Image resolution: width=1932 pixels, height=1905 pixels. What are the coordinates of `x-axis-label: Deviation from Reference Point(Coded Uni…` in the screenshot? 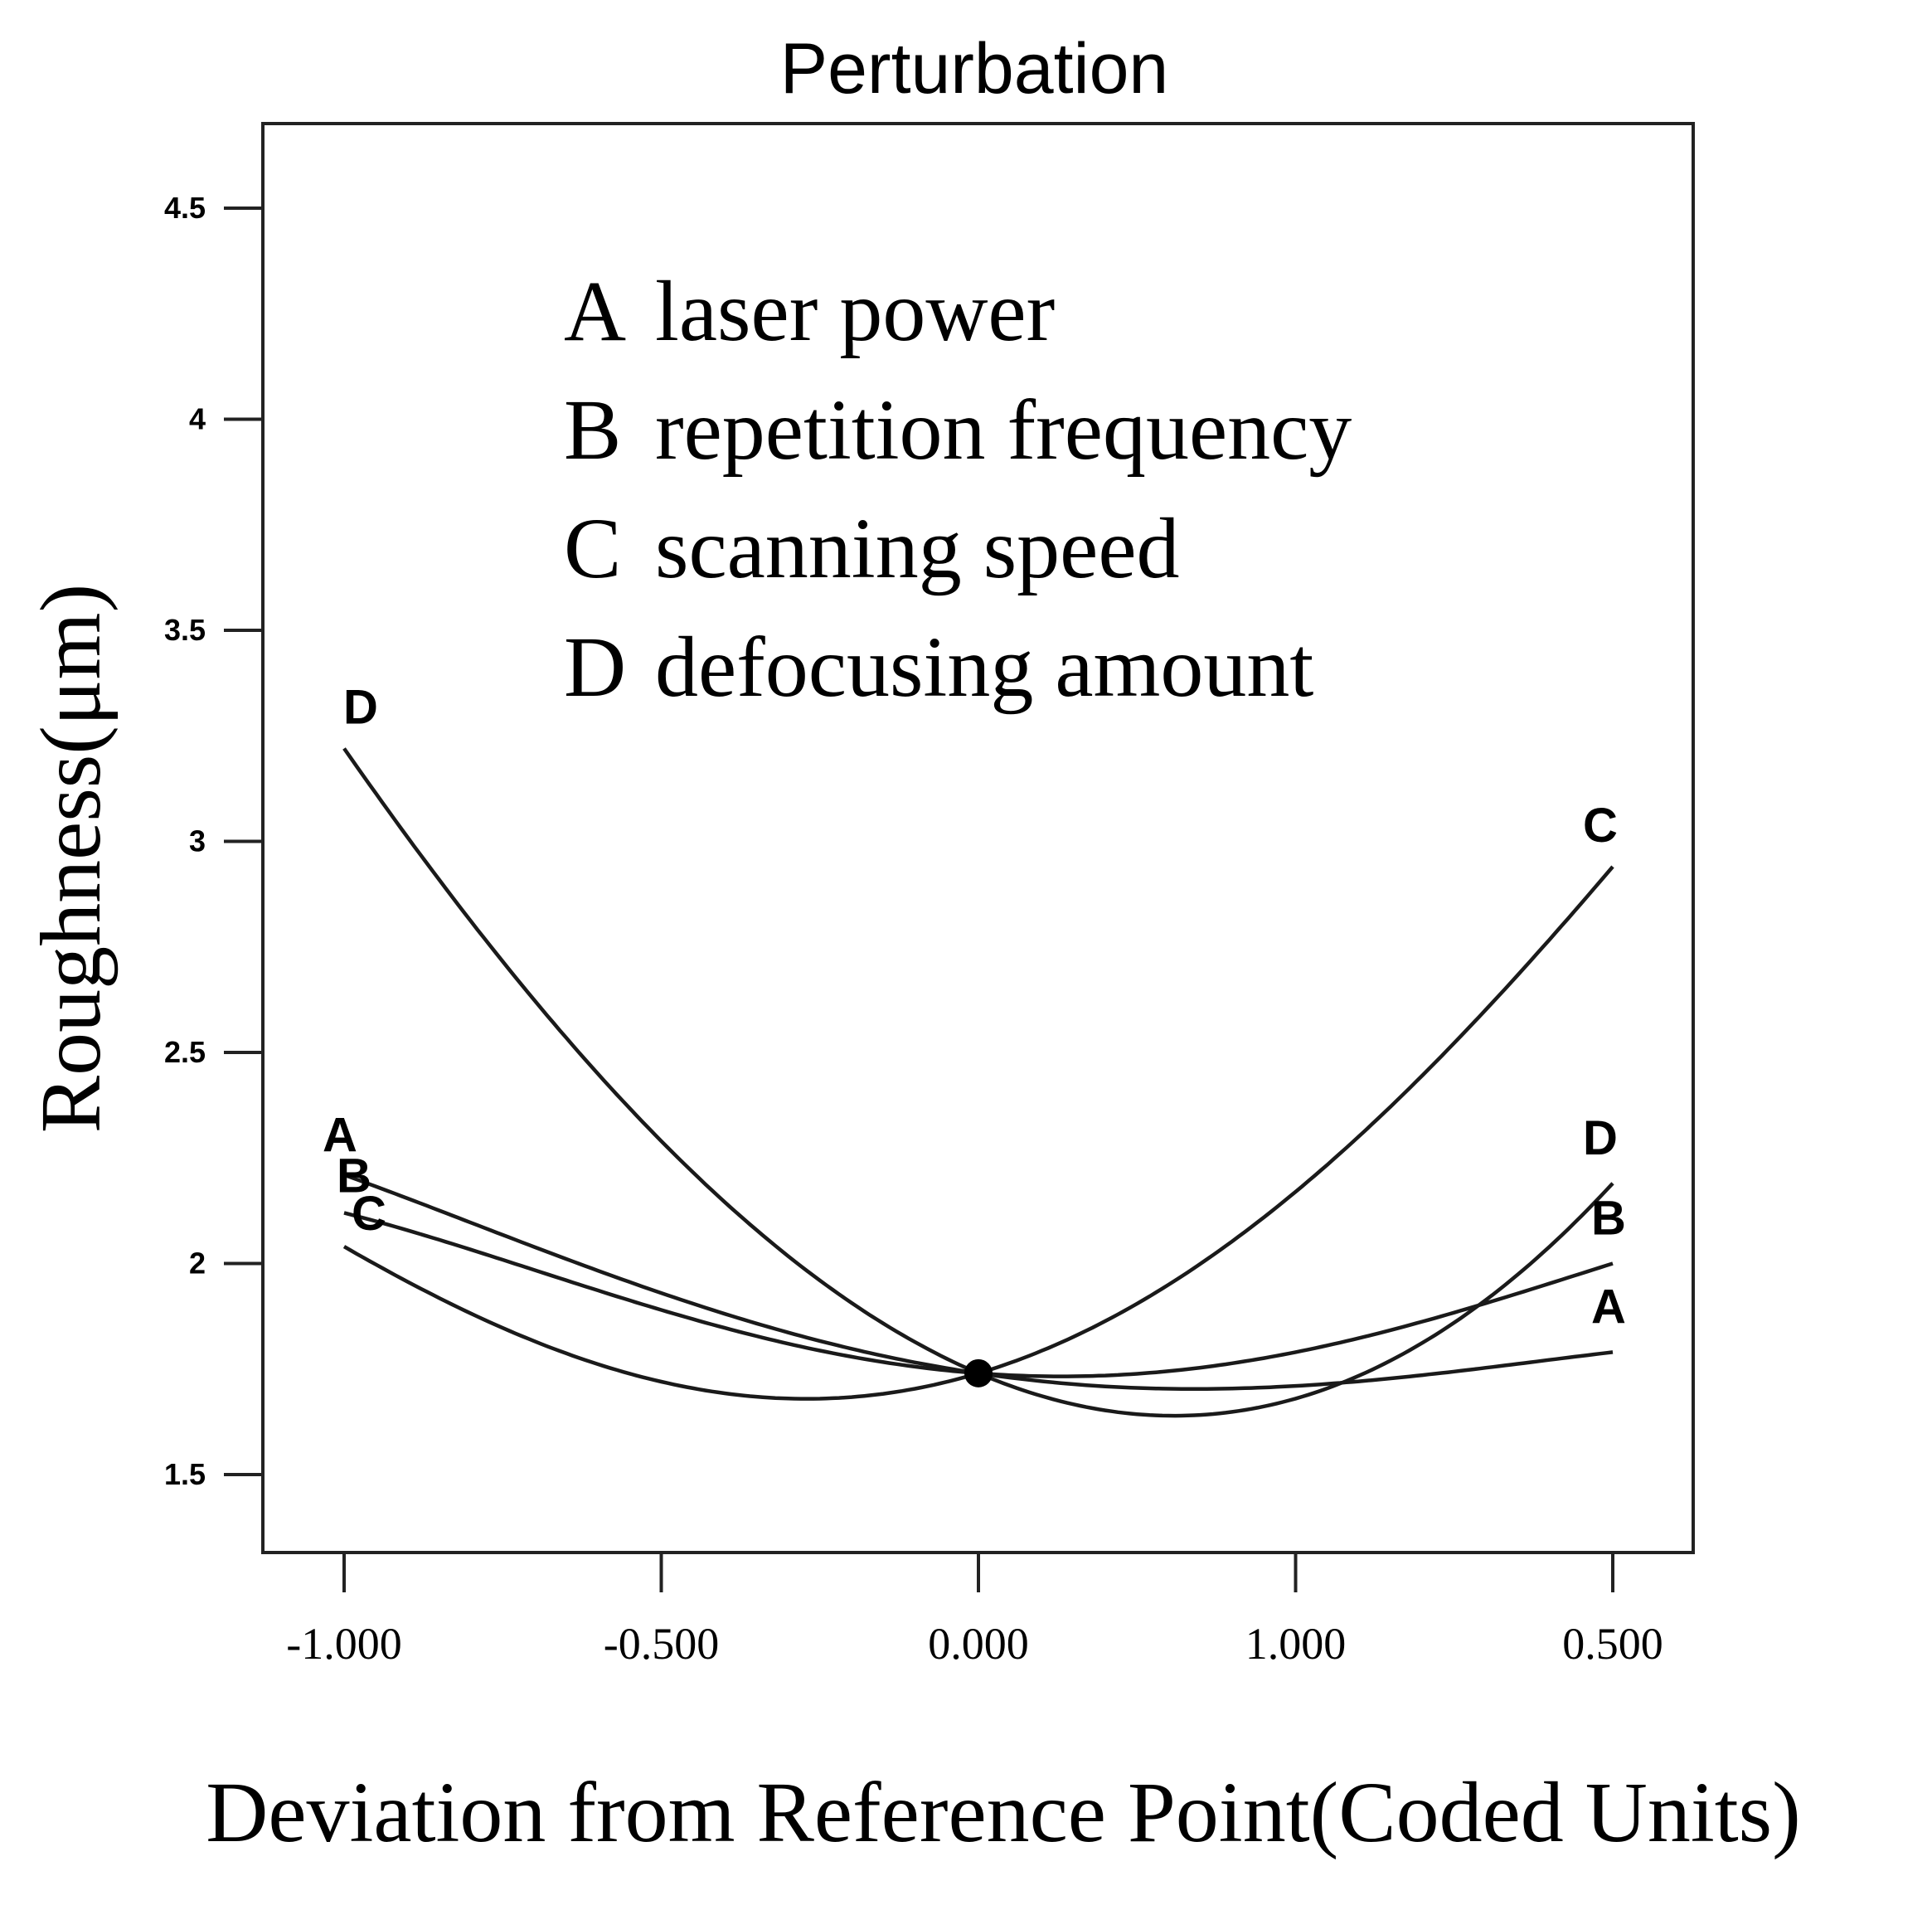 It's located at (1003, 1813).